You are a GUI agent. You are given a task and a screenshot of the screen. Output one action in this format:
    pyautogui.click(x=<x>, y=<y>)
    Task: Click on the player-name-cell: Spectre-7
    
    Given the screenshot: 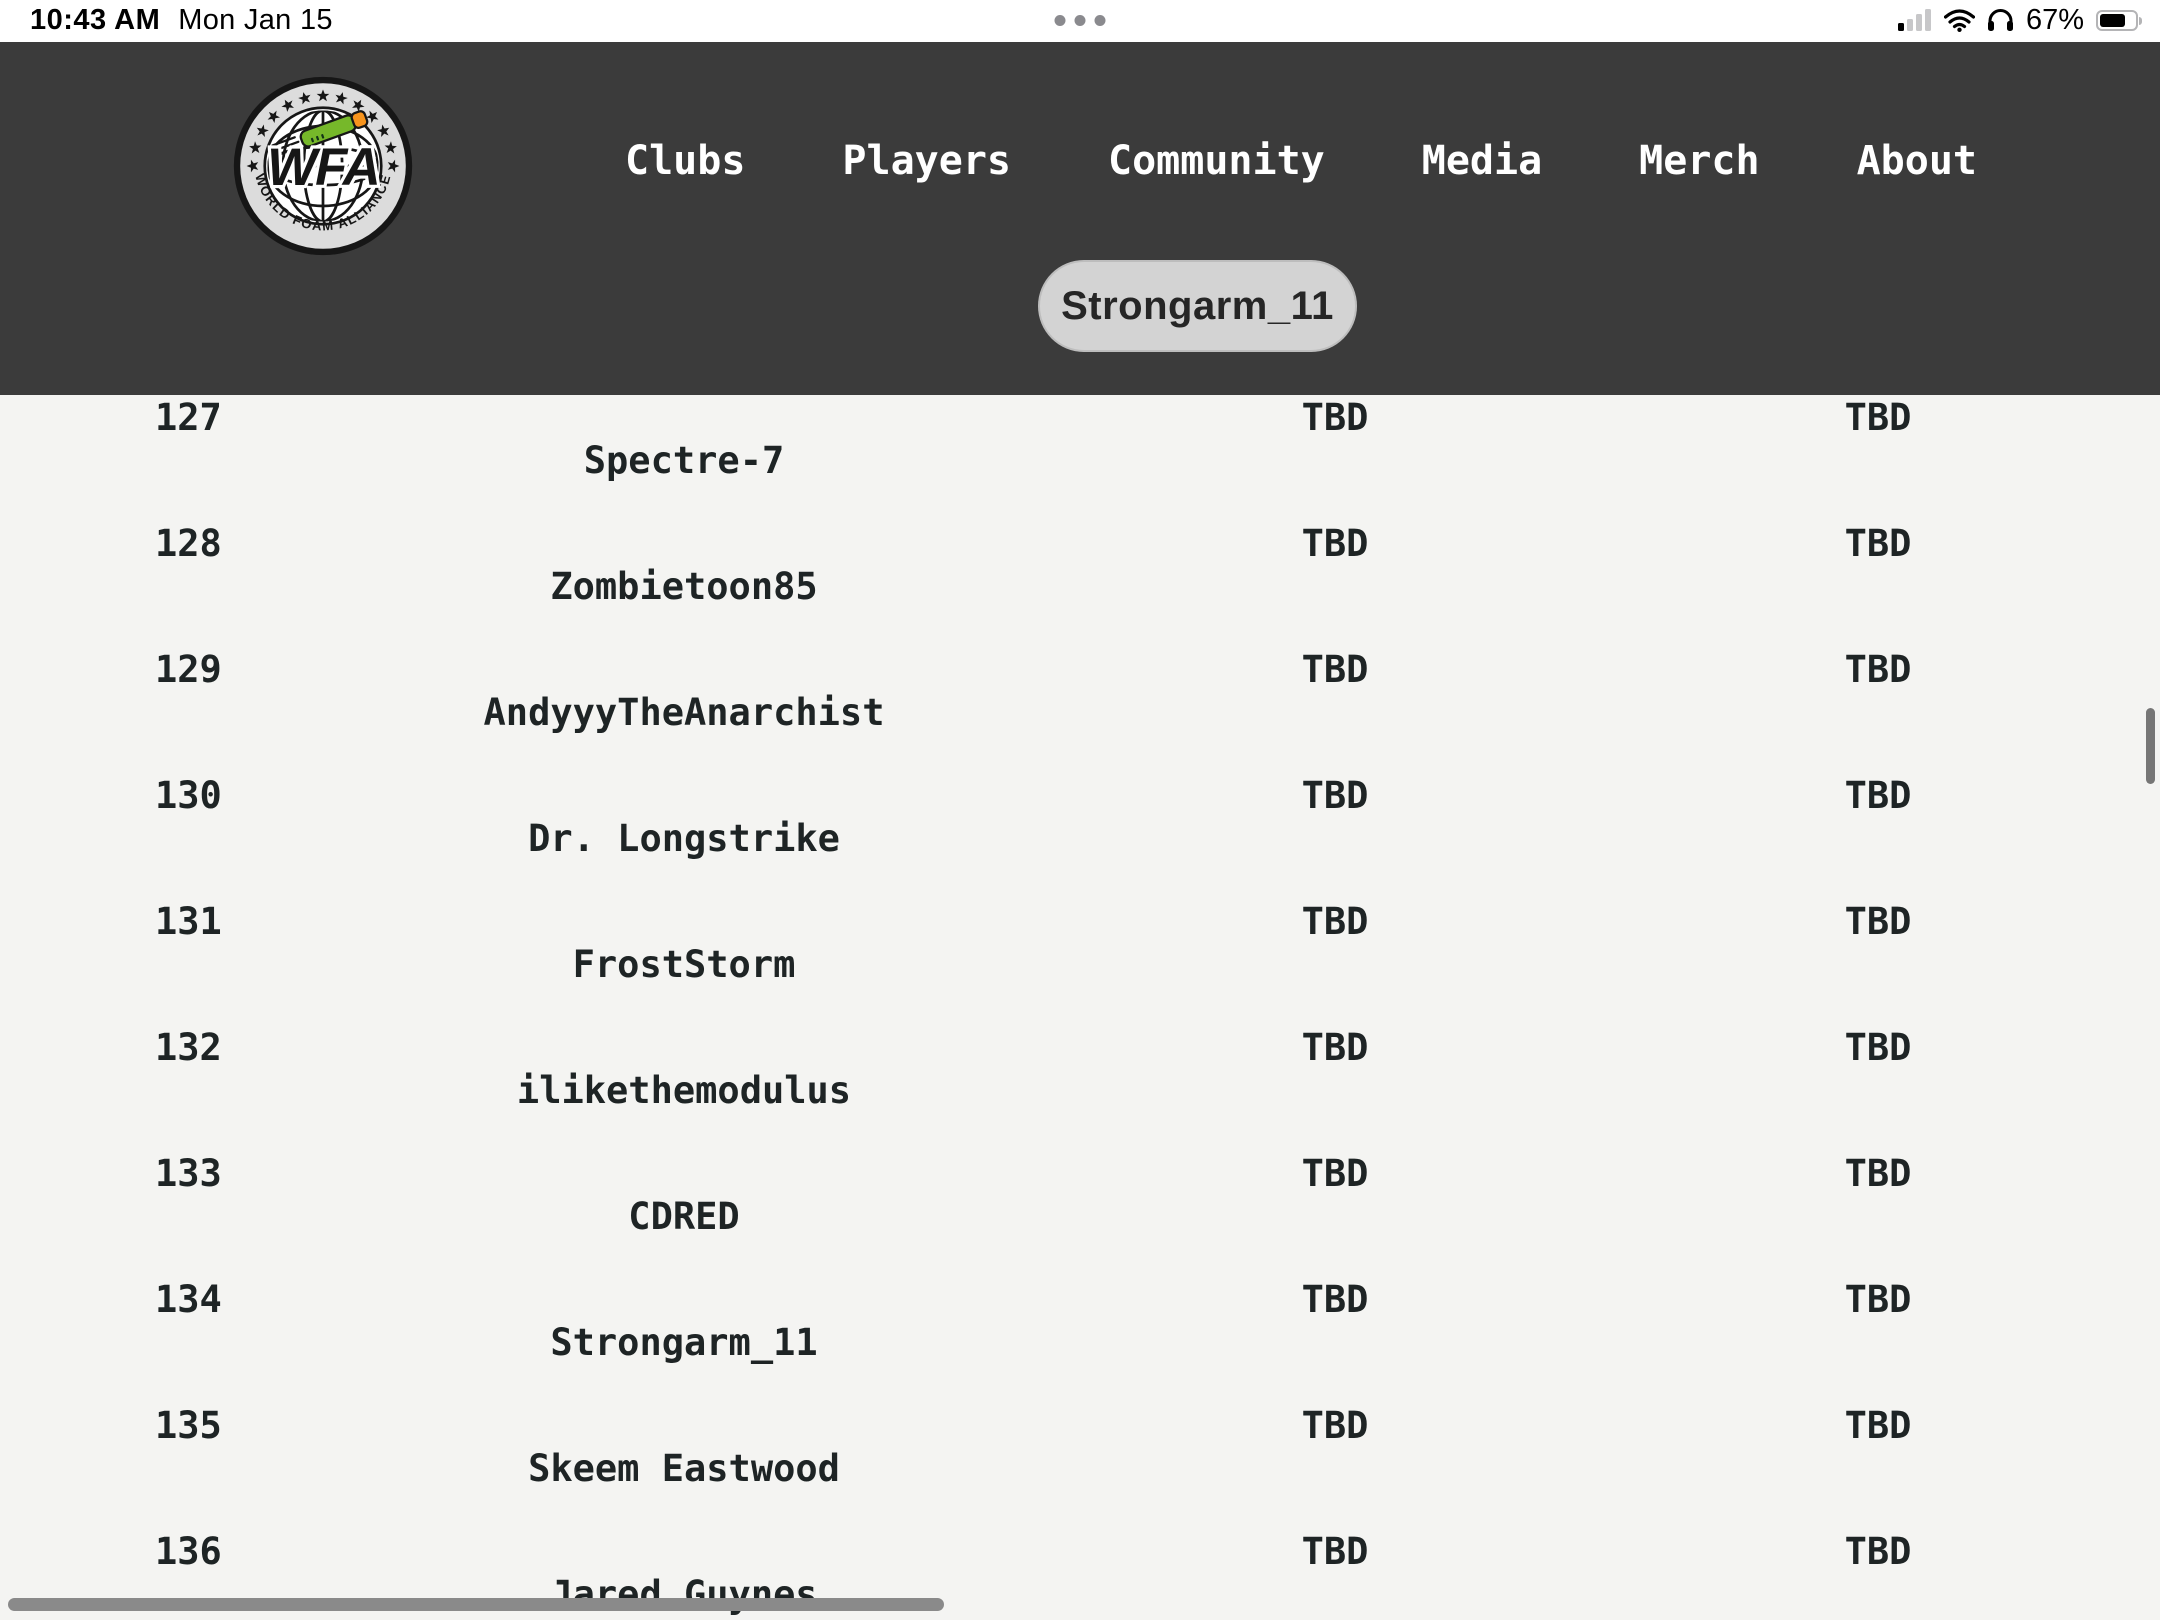 What is the action you would take?
    pyautogui.click(x=684, y=460)
    